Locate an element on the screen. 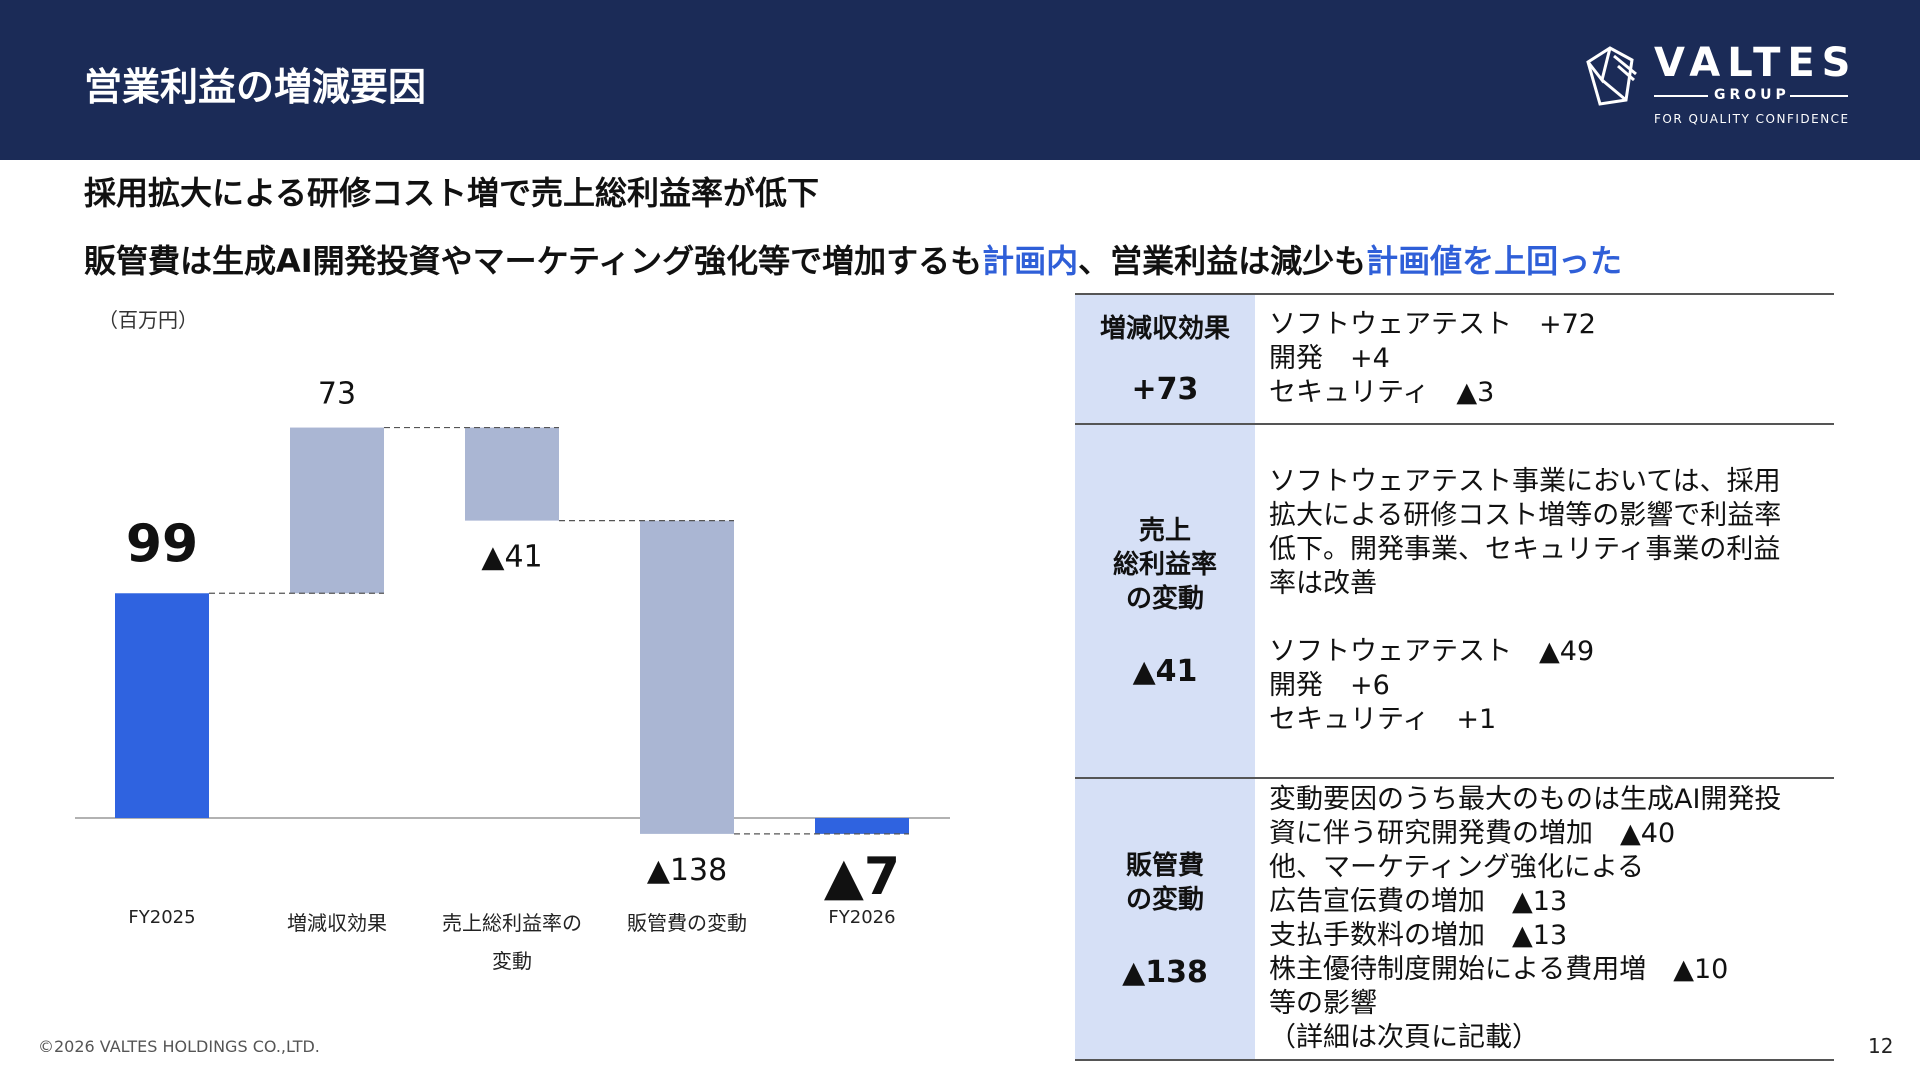 This screenshot has height=1080, width=1920. row-line: ソフトウェアテスト事業においては、採用 is located at coordinates (1525, 481).